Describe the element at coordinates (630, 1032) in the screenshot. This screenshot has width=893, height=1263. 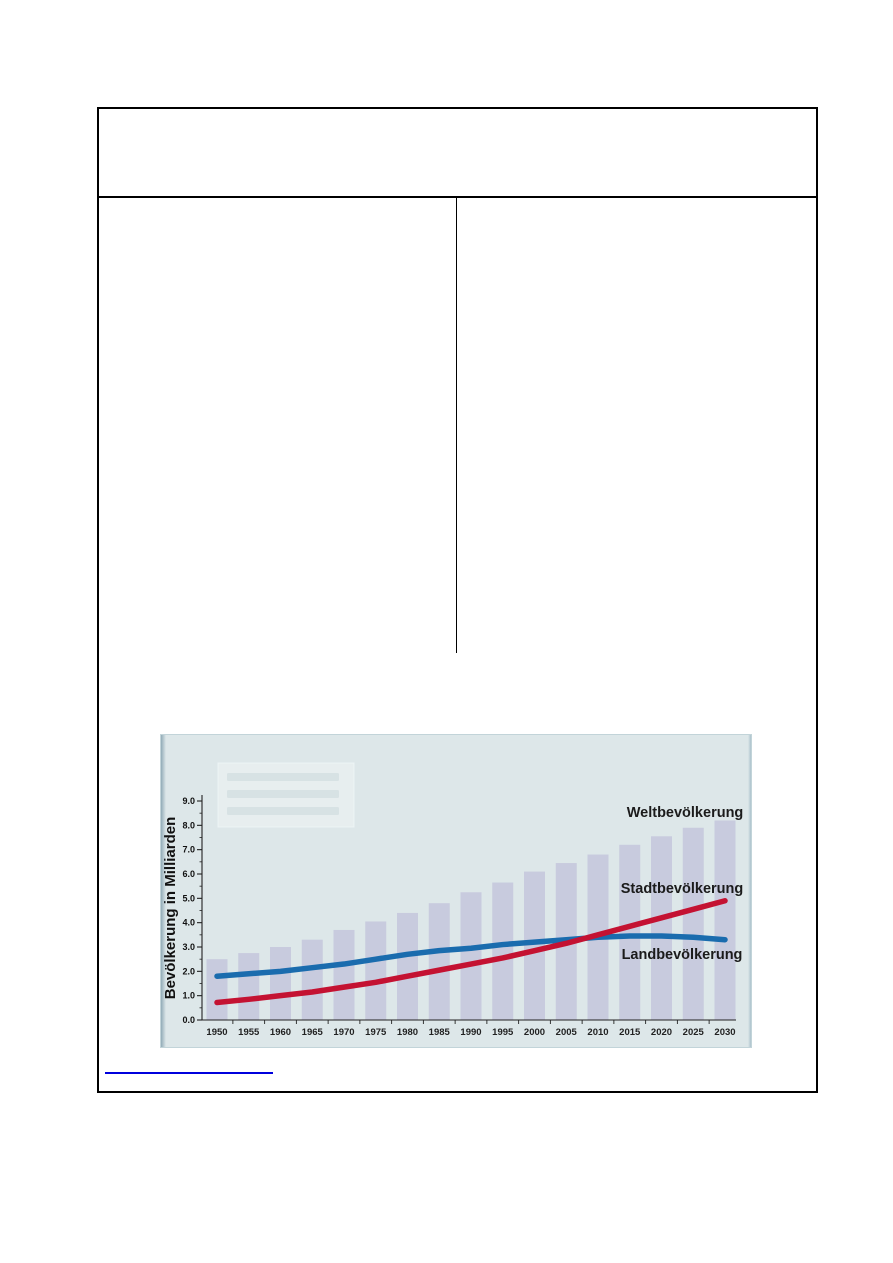
I see `svg-text: 2015` at that location.